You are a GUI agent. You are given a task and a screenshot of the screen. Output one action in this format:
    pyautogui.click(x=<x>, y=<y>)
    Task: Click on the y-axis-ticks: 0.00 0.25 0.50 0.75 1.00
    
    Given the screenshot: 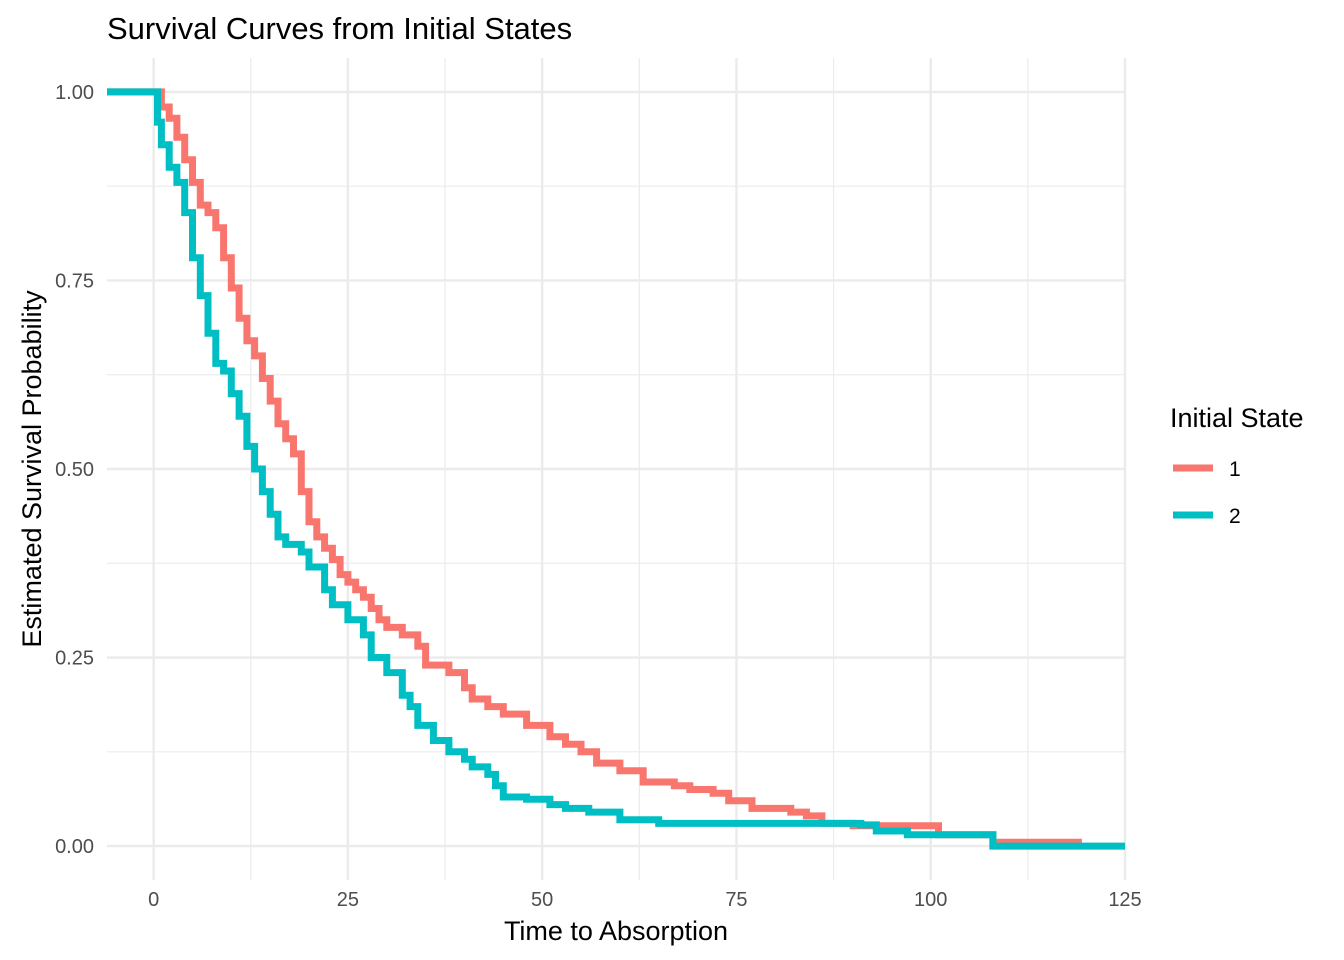 What is the action you would take?
    pyautogui.click(x=74, y=470)
    